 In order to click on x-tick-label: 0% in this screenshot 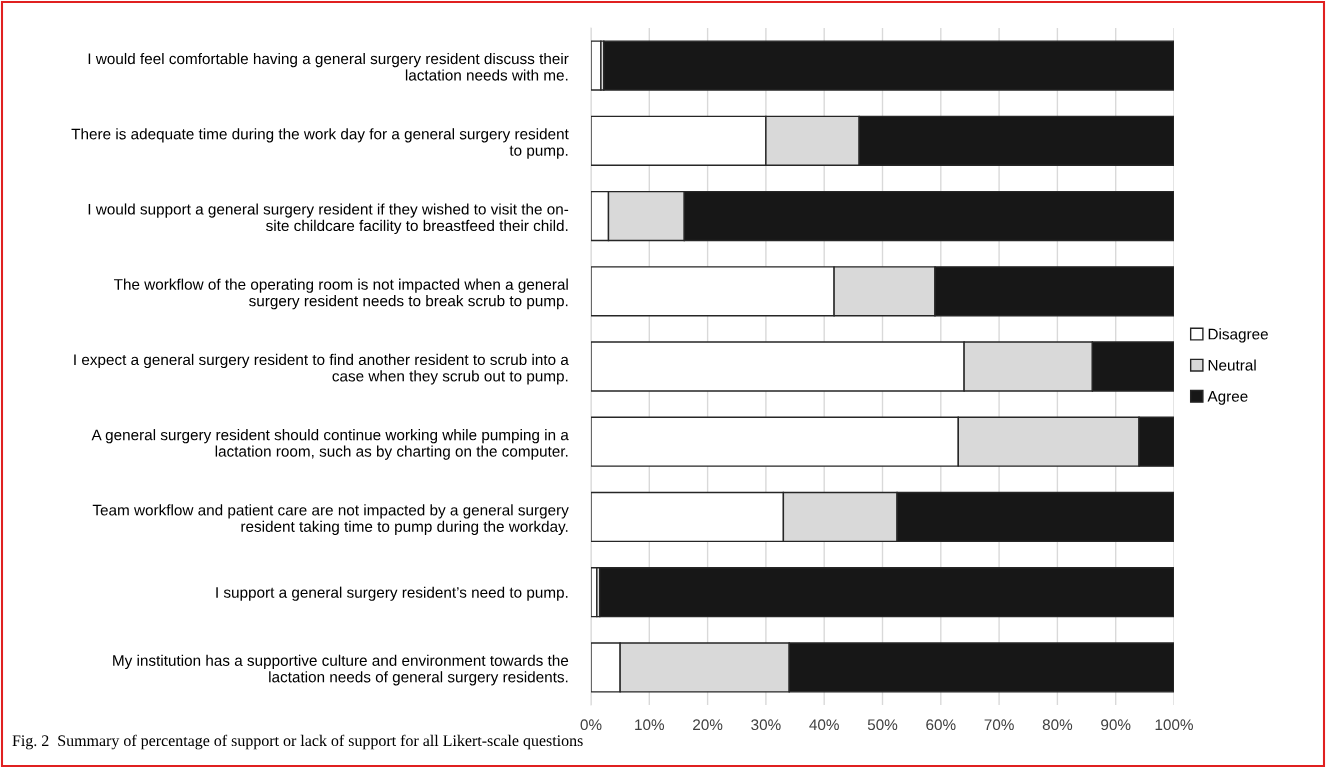, I will do `click(591, 725)`.